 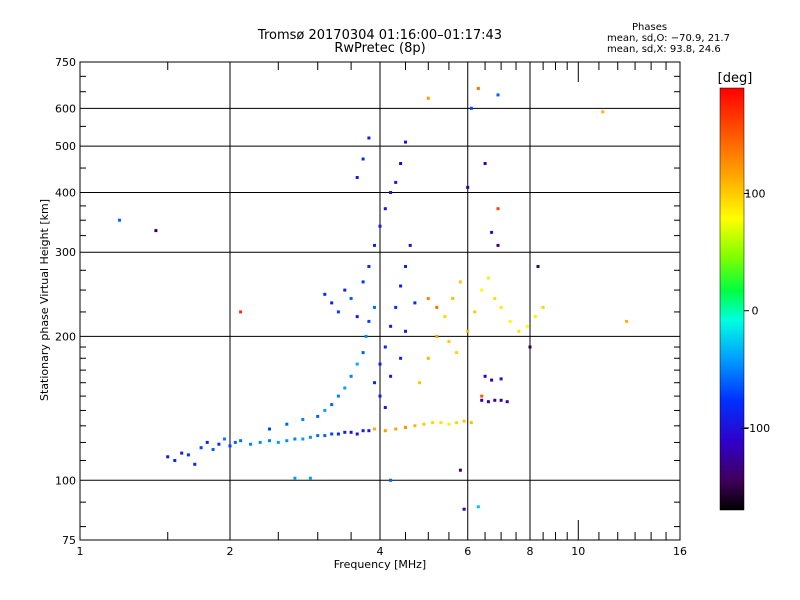 I want to click on chart-subtitle: RwPretec (8p), so click(x=380, y=48).